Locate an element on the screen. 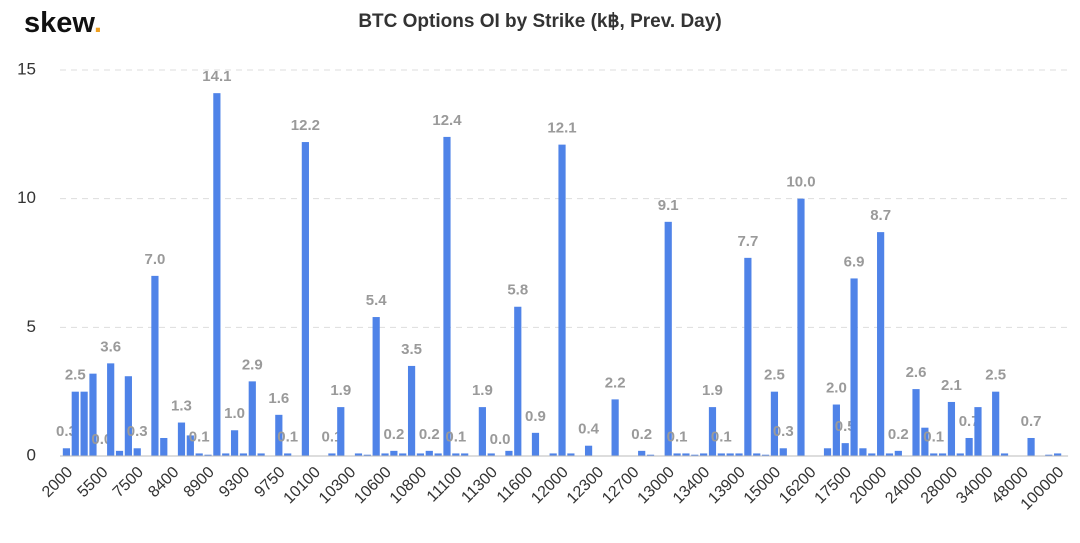 The height and width of the screenshot is (543, 1080). data-label: 8.7 is located at coordinates (880, 215).